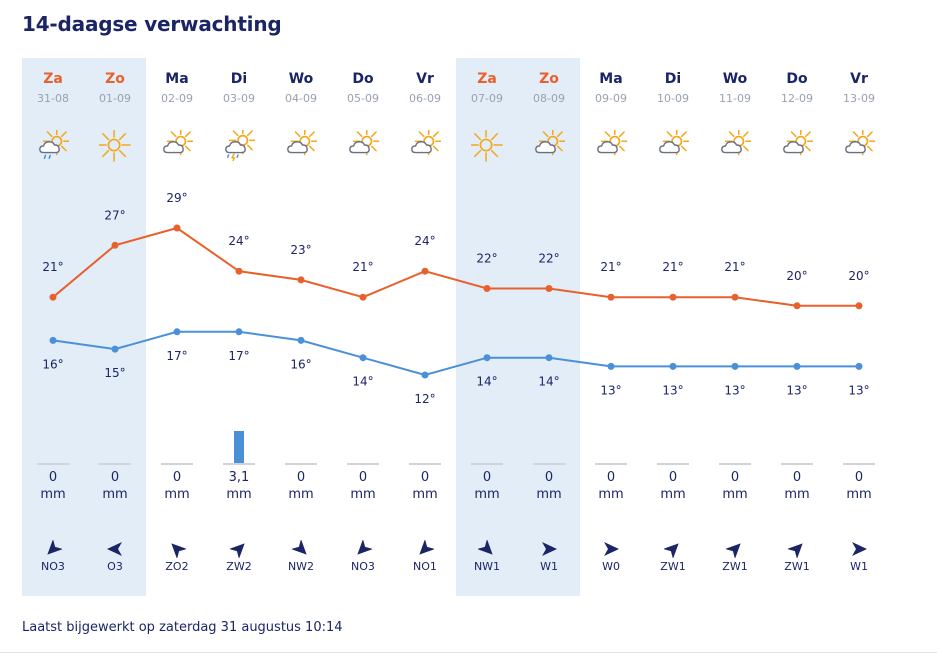  What do you see at coordinates (549, 327) in the screenshot?
I see `day-column: Zo 08-09 0 mm W1` at bounding box center [549, 327].